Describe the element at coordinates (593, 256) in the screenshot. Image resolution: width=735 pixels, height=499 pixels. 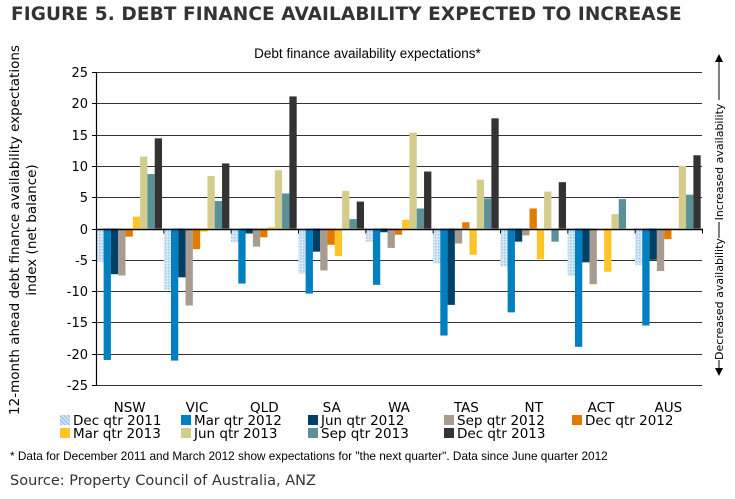
I see `bar-act-sep-qtr-2012` at that location.